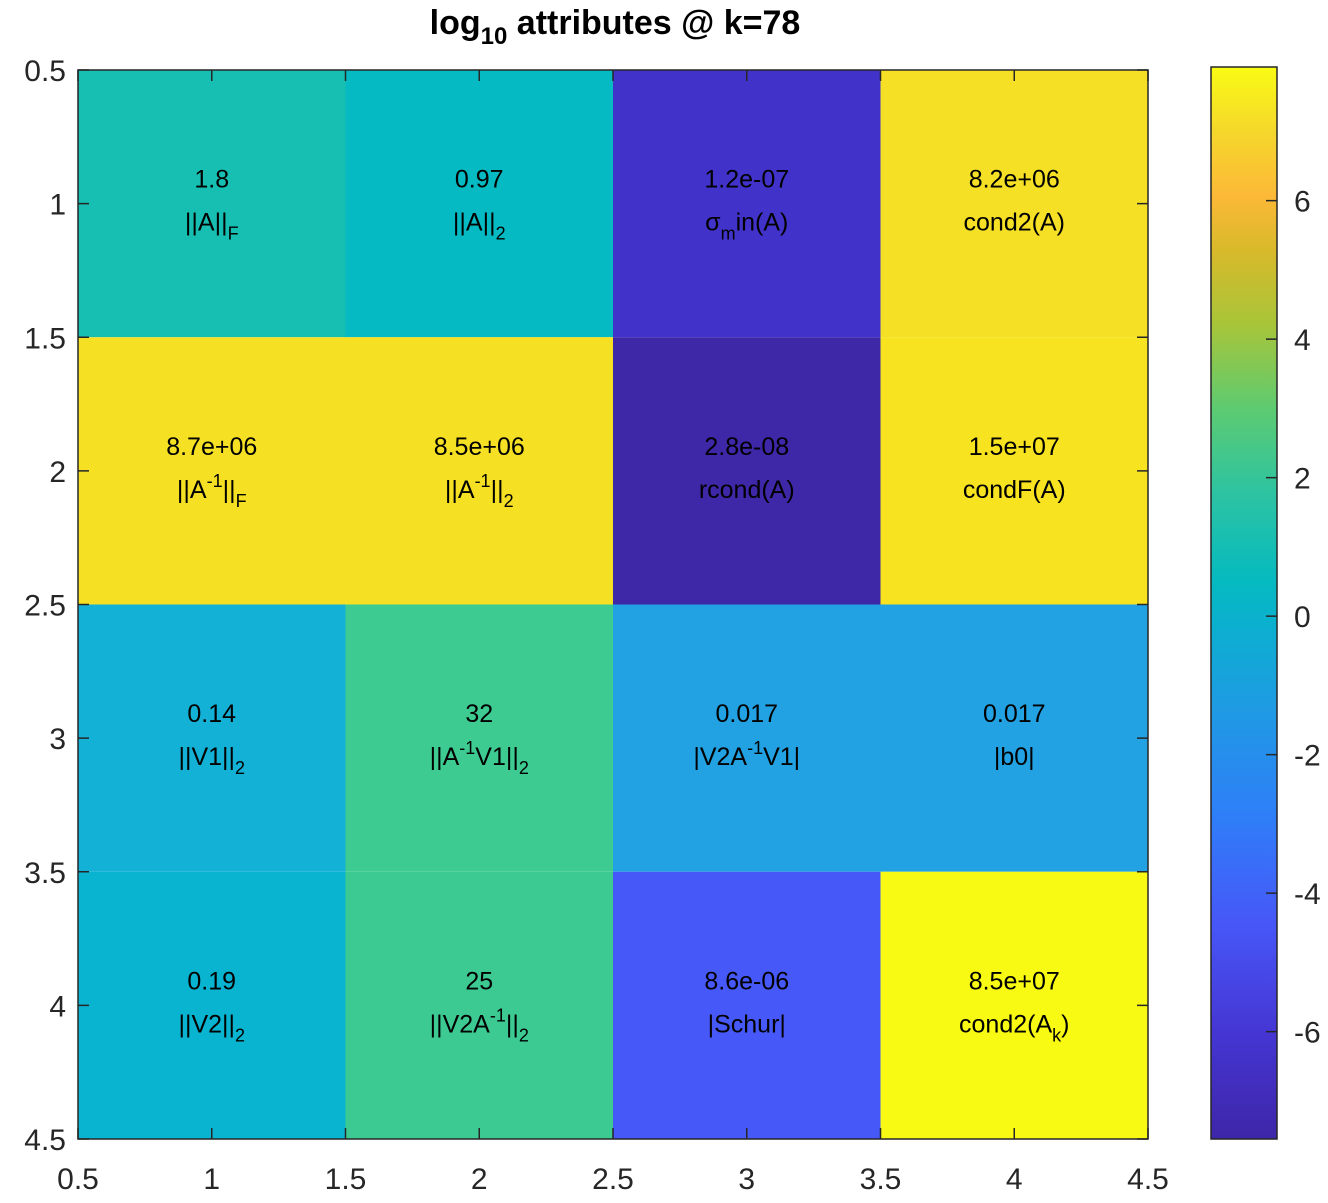 The width and height of the screenshot is (1328, 1203). I want to click on heatmap-cell: 8.5e+06 ||A-1||2, so click(479, 471).